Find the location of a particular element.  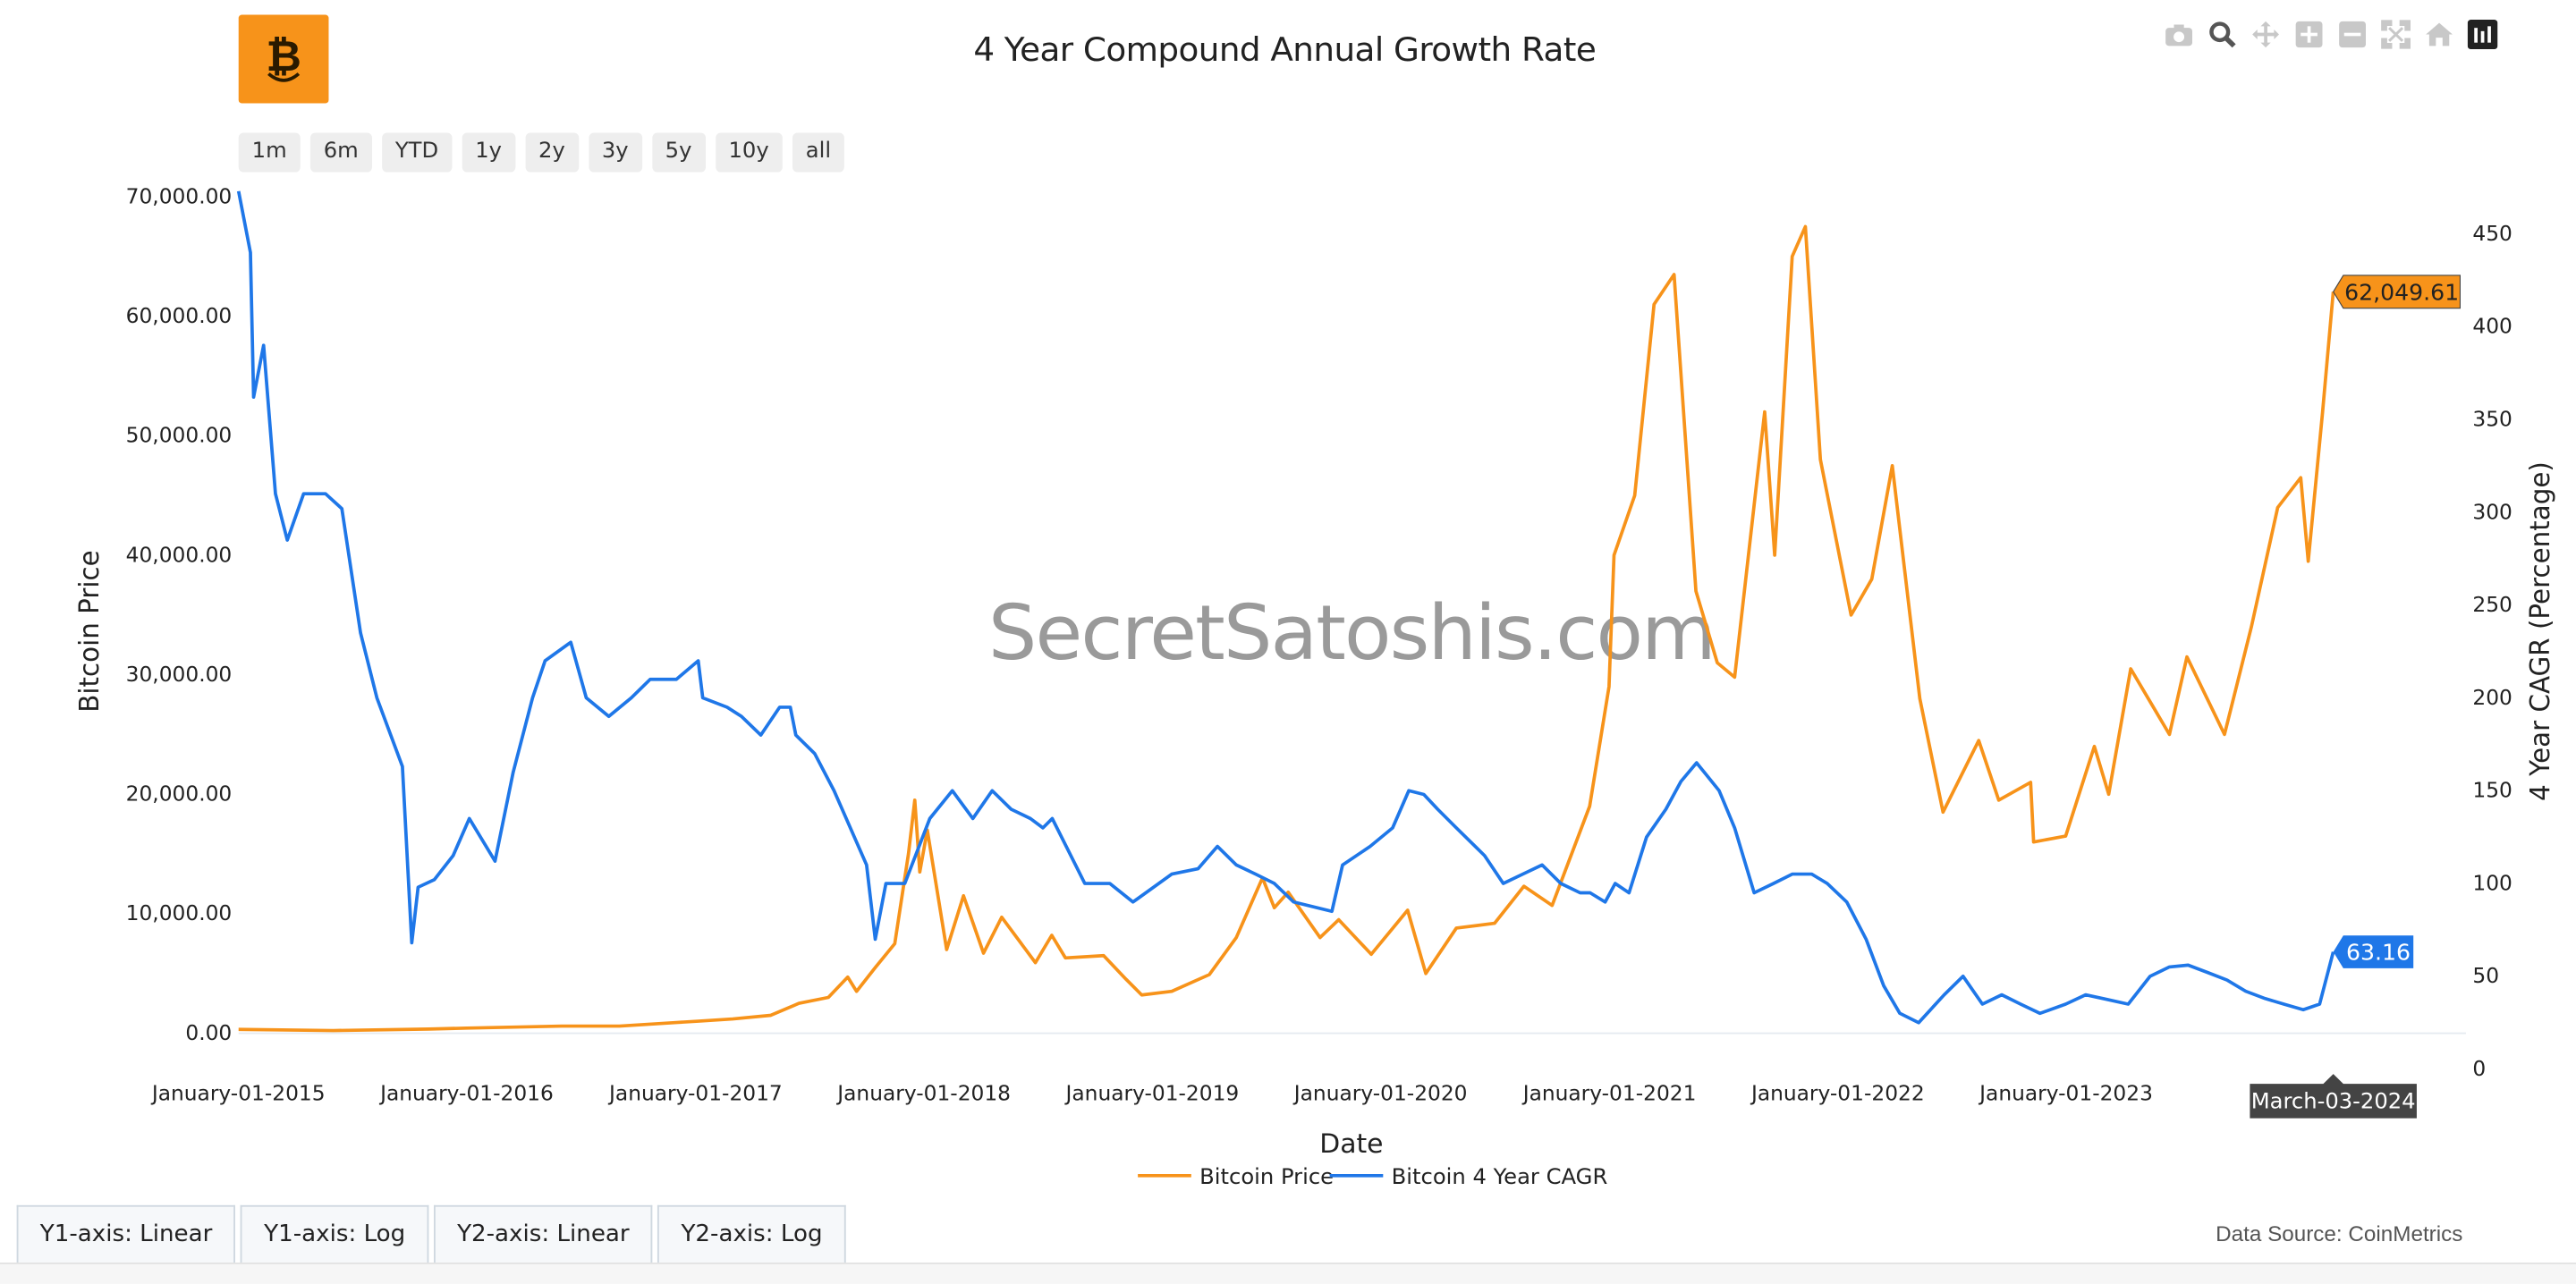

y-tick-label: 40,000.00 is located at coordinates (179, 555).